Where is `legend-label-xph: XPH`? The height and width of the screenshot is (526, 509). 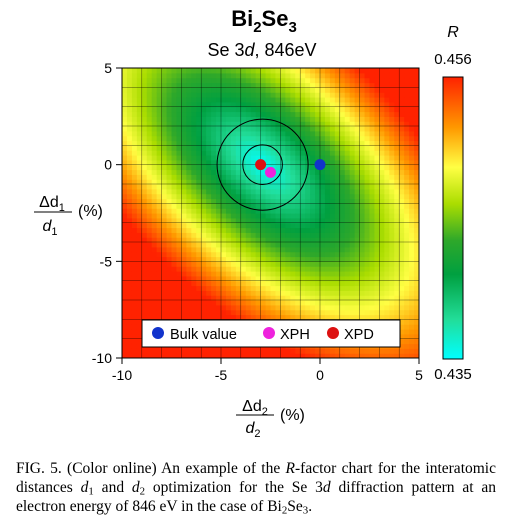
legend-label-xph: XPH is located at coordinates (295, 335).